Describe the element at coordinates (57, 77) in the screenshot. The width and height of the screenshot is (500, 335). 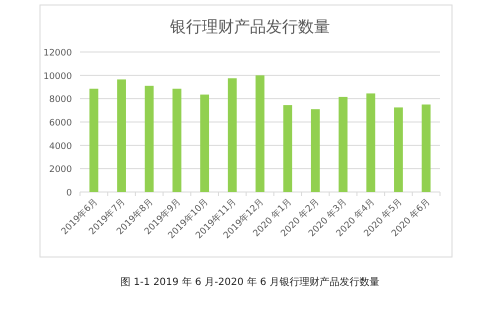
I see `y-tick-label: 10000` at that location.